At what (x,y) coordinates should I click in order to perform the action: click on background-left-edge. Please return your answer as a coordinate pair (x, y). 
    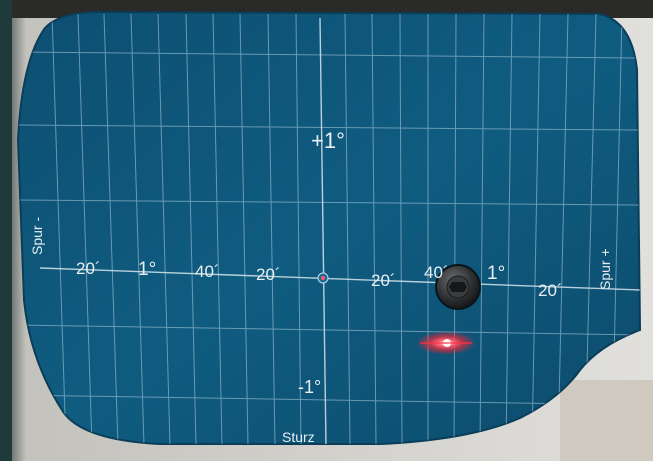
    Looking at the image, I should click on (6, 230).